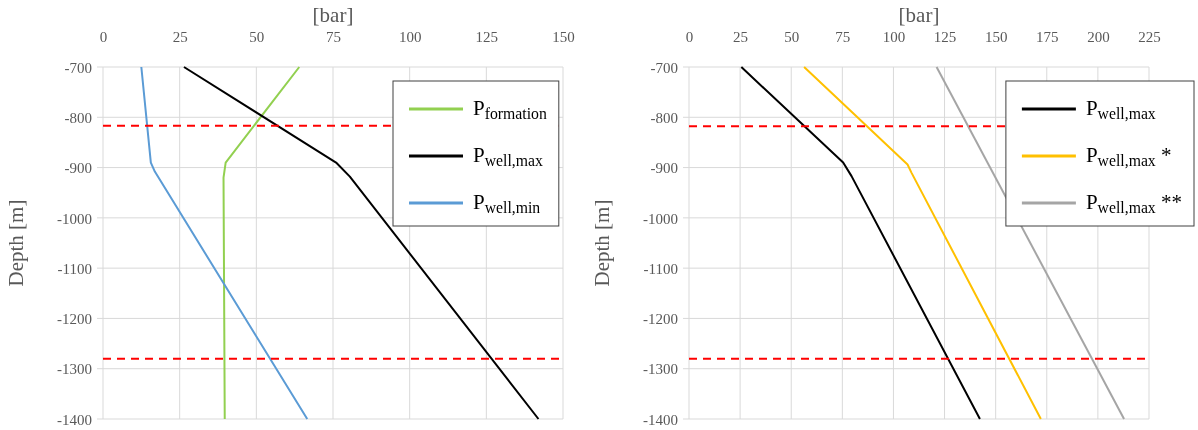  Describe the element at coordinates (1133, 203) in the screenshot. I see `legend-label: P$_{well,max}$ **` at that location.